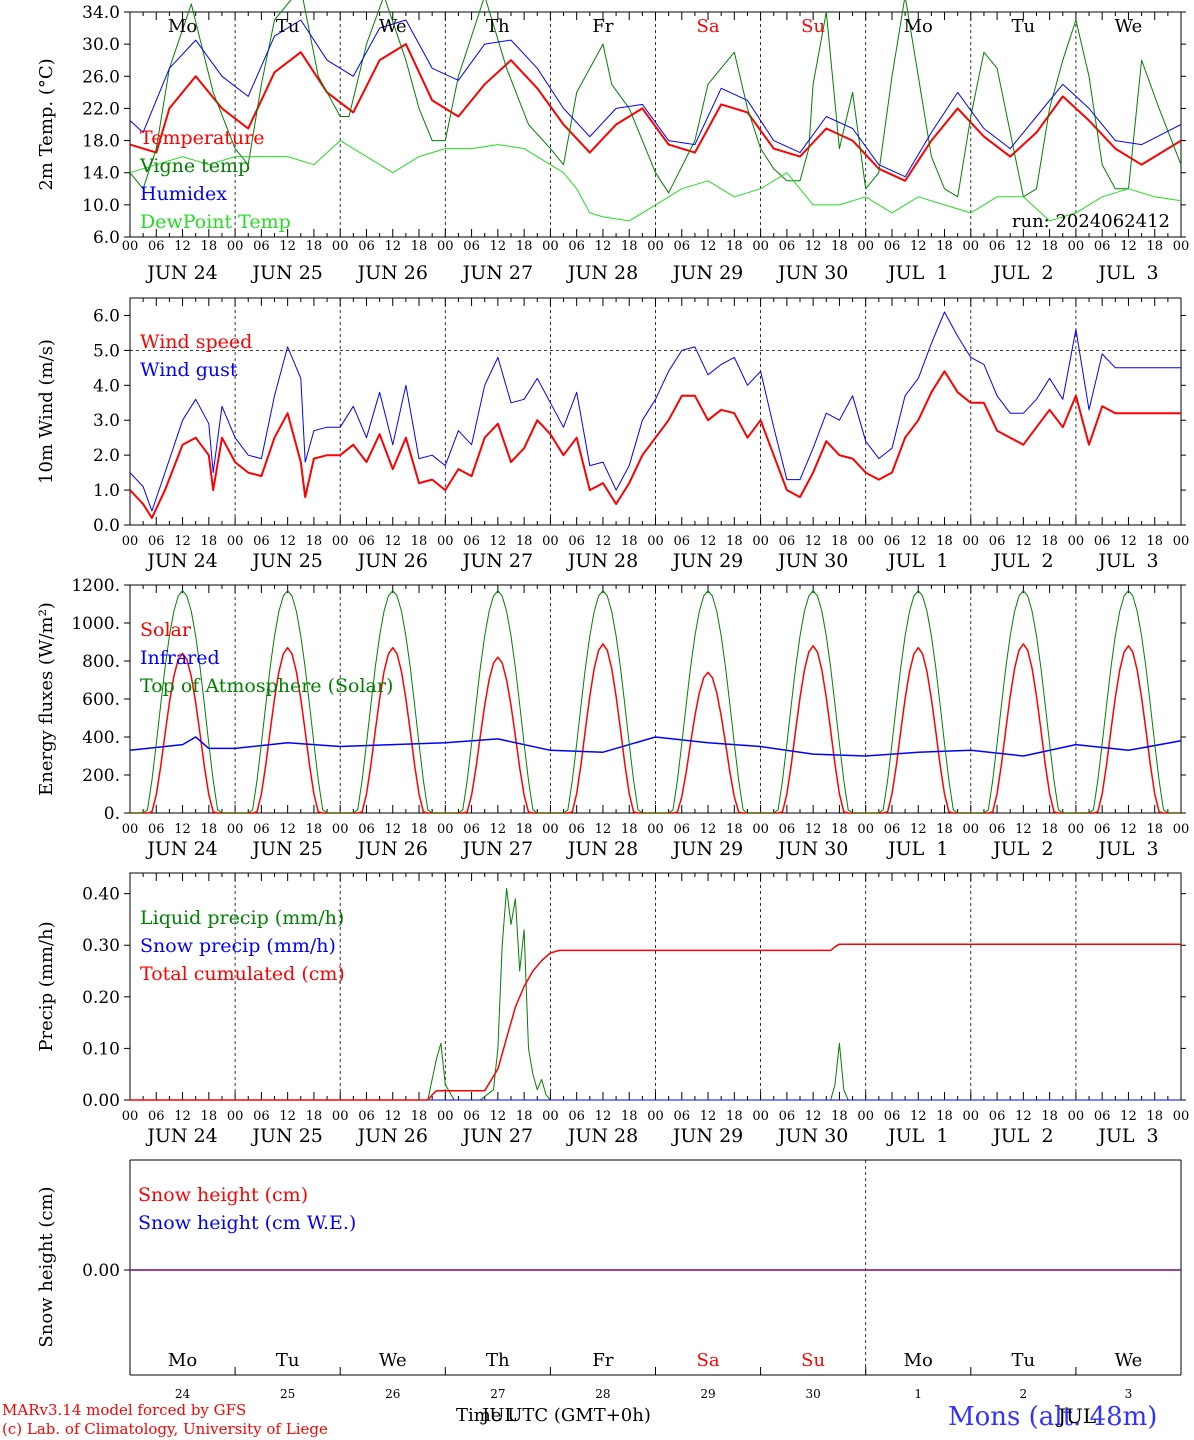  I want to click on legend-entry: Wind speed, so click(196, 342).